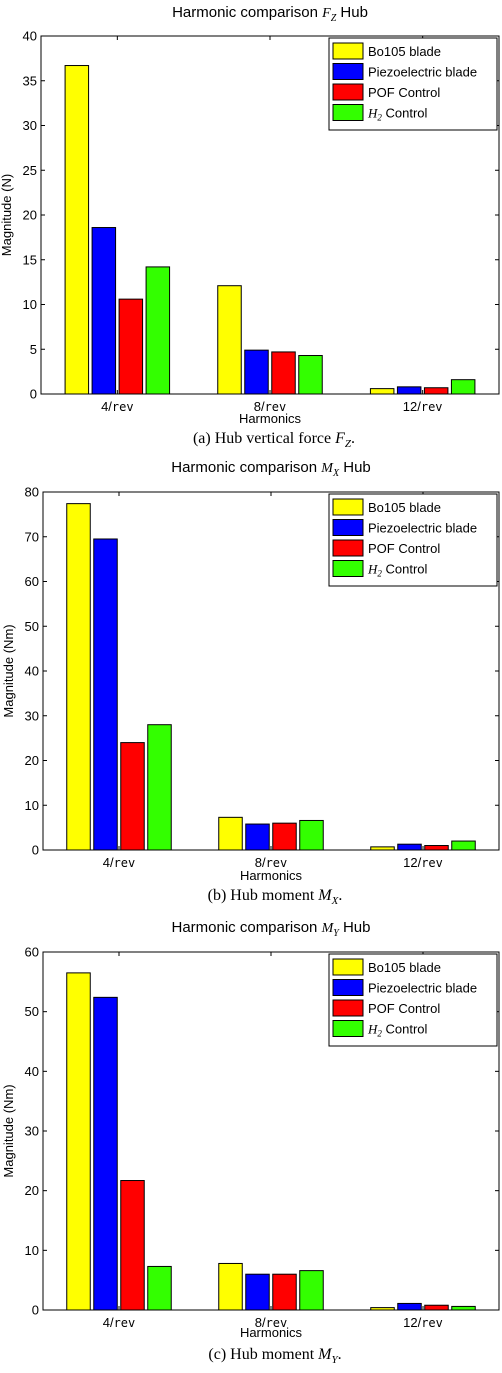 This screenshot has height=1373, width=502. I want to click on figure-caption: (a) Hub vertical force FZ., so click(274, 440).